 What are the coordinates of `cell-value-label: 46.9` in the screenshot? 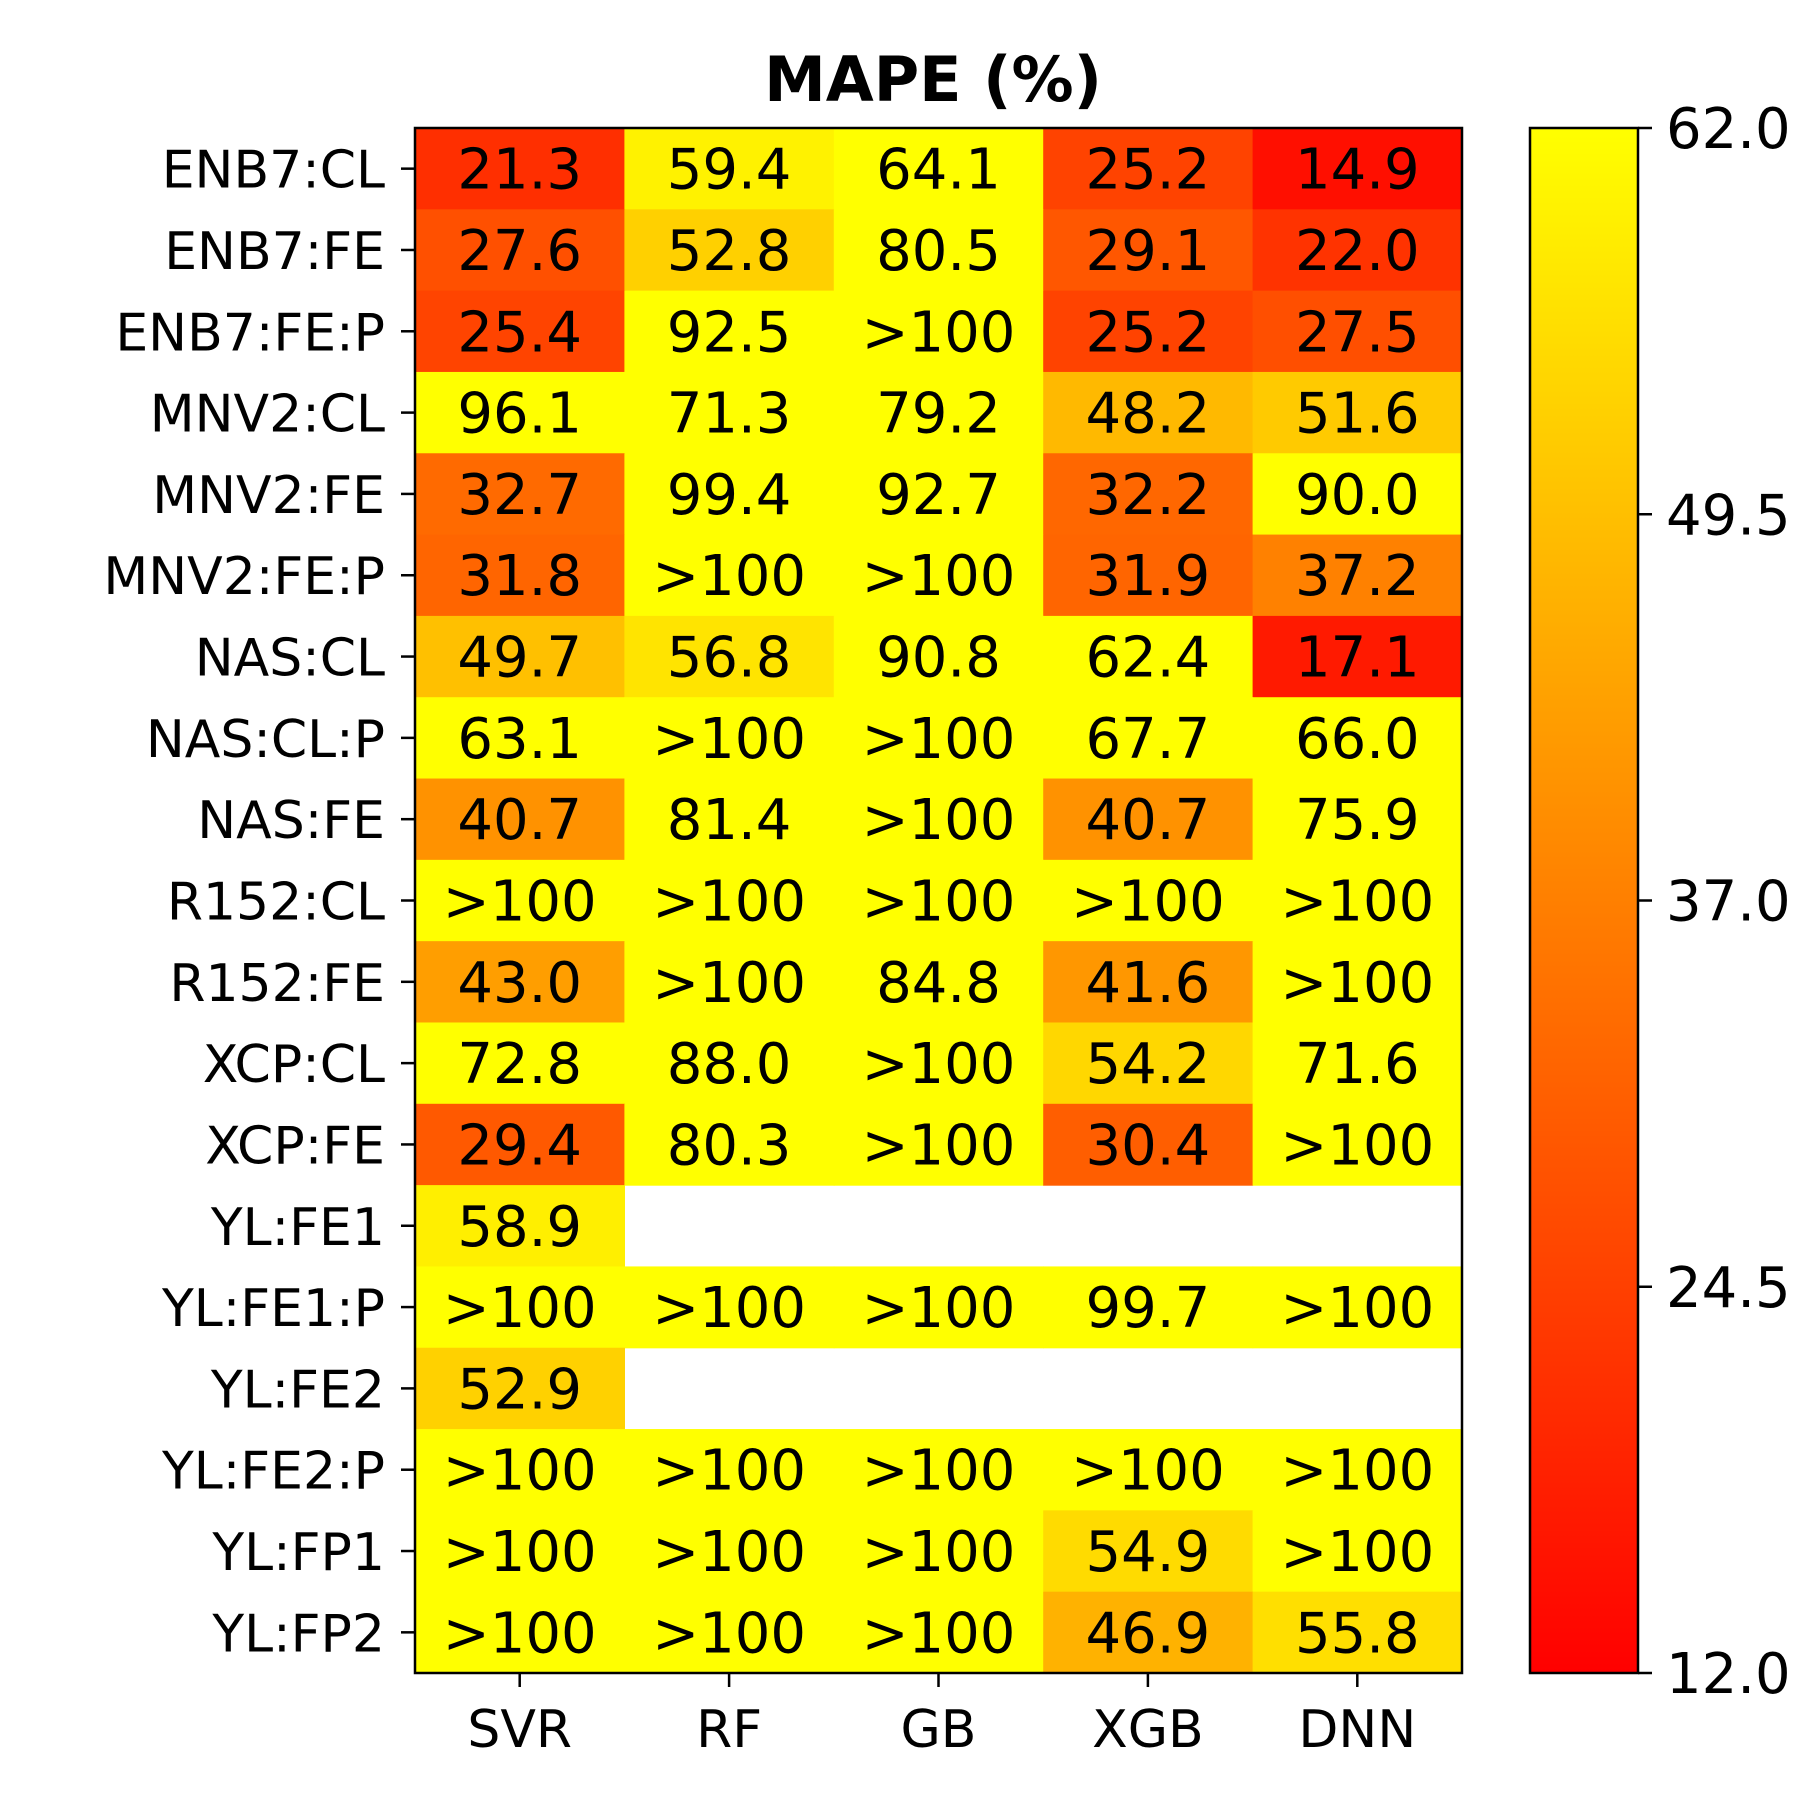 It's located at (1148, 1633).